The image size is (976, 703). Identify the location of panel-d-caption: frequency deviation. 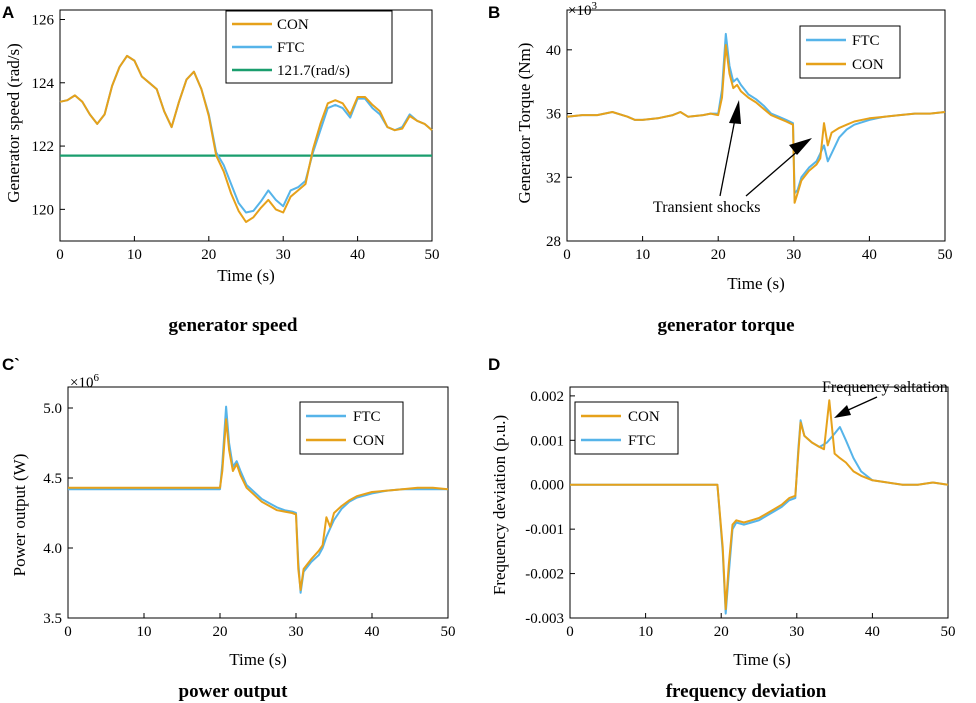
(746, 691).